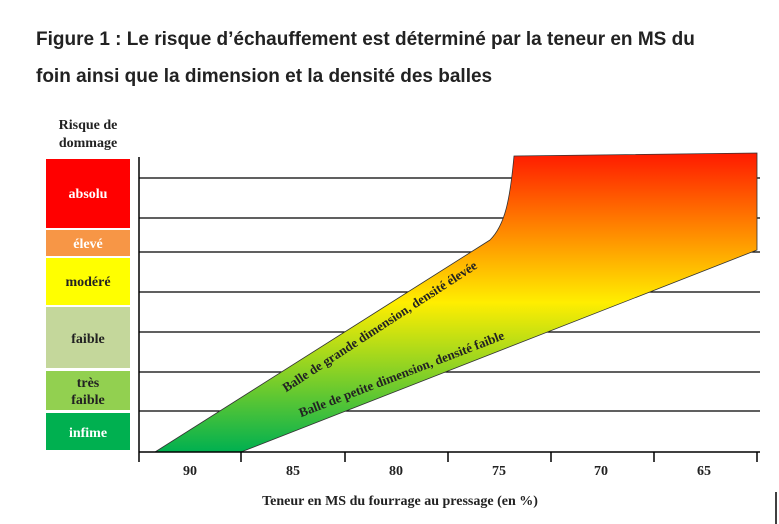 The height and width of the screenshot is (524, 779). What do you see at coordinates (190, 471) in the screenshot?
I see `x-tick-label: 90` at bounding box center [190, 471].